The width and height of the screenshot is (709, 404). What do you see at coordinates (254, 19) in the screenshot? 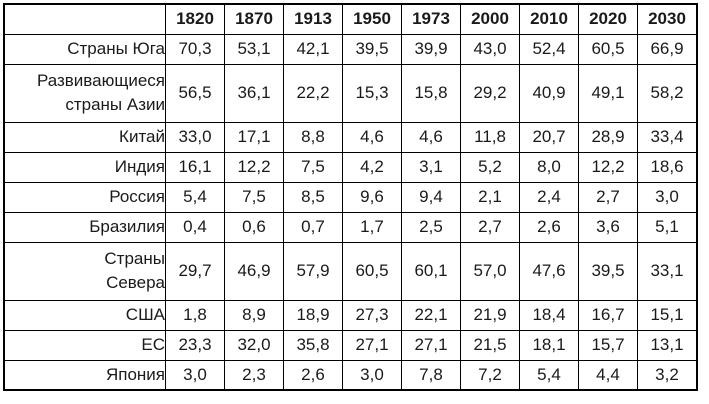
I see `column-header-year: 1870` at bounding box center [254, 19].